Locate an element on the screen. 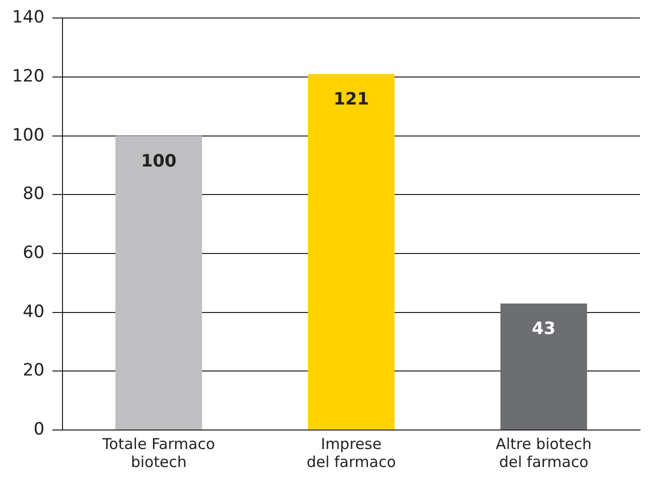  y-tick-label: 0 is located at coordinates (39, 429).